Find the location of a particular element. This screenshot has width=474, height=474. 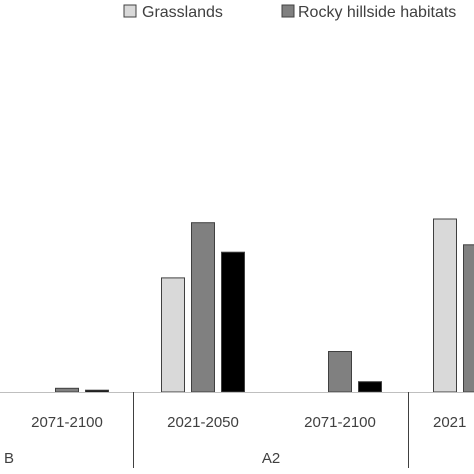

category-dividers is located at coordinates (271, 430).